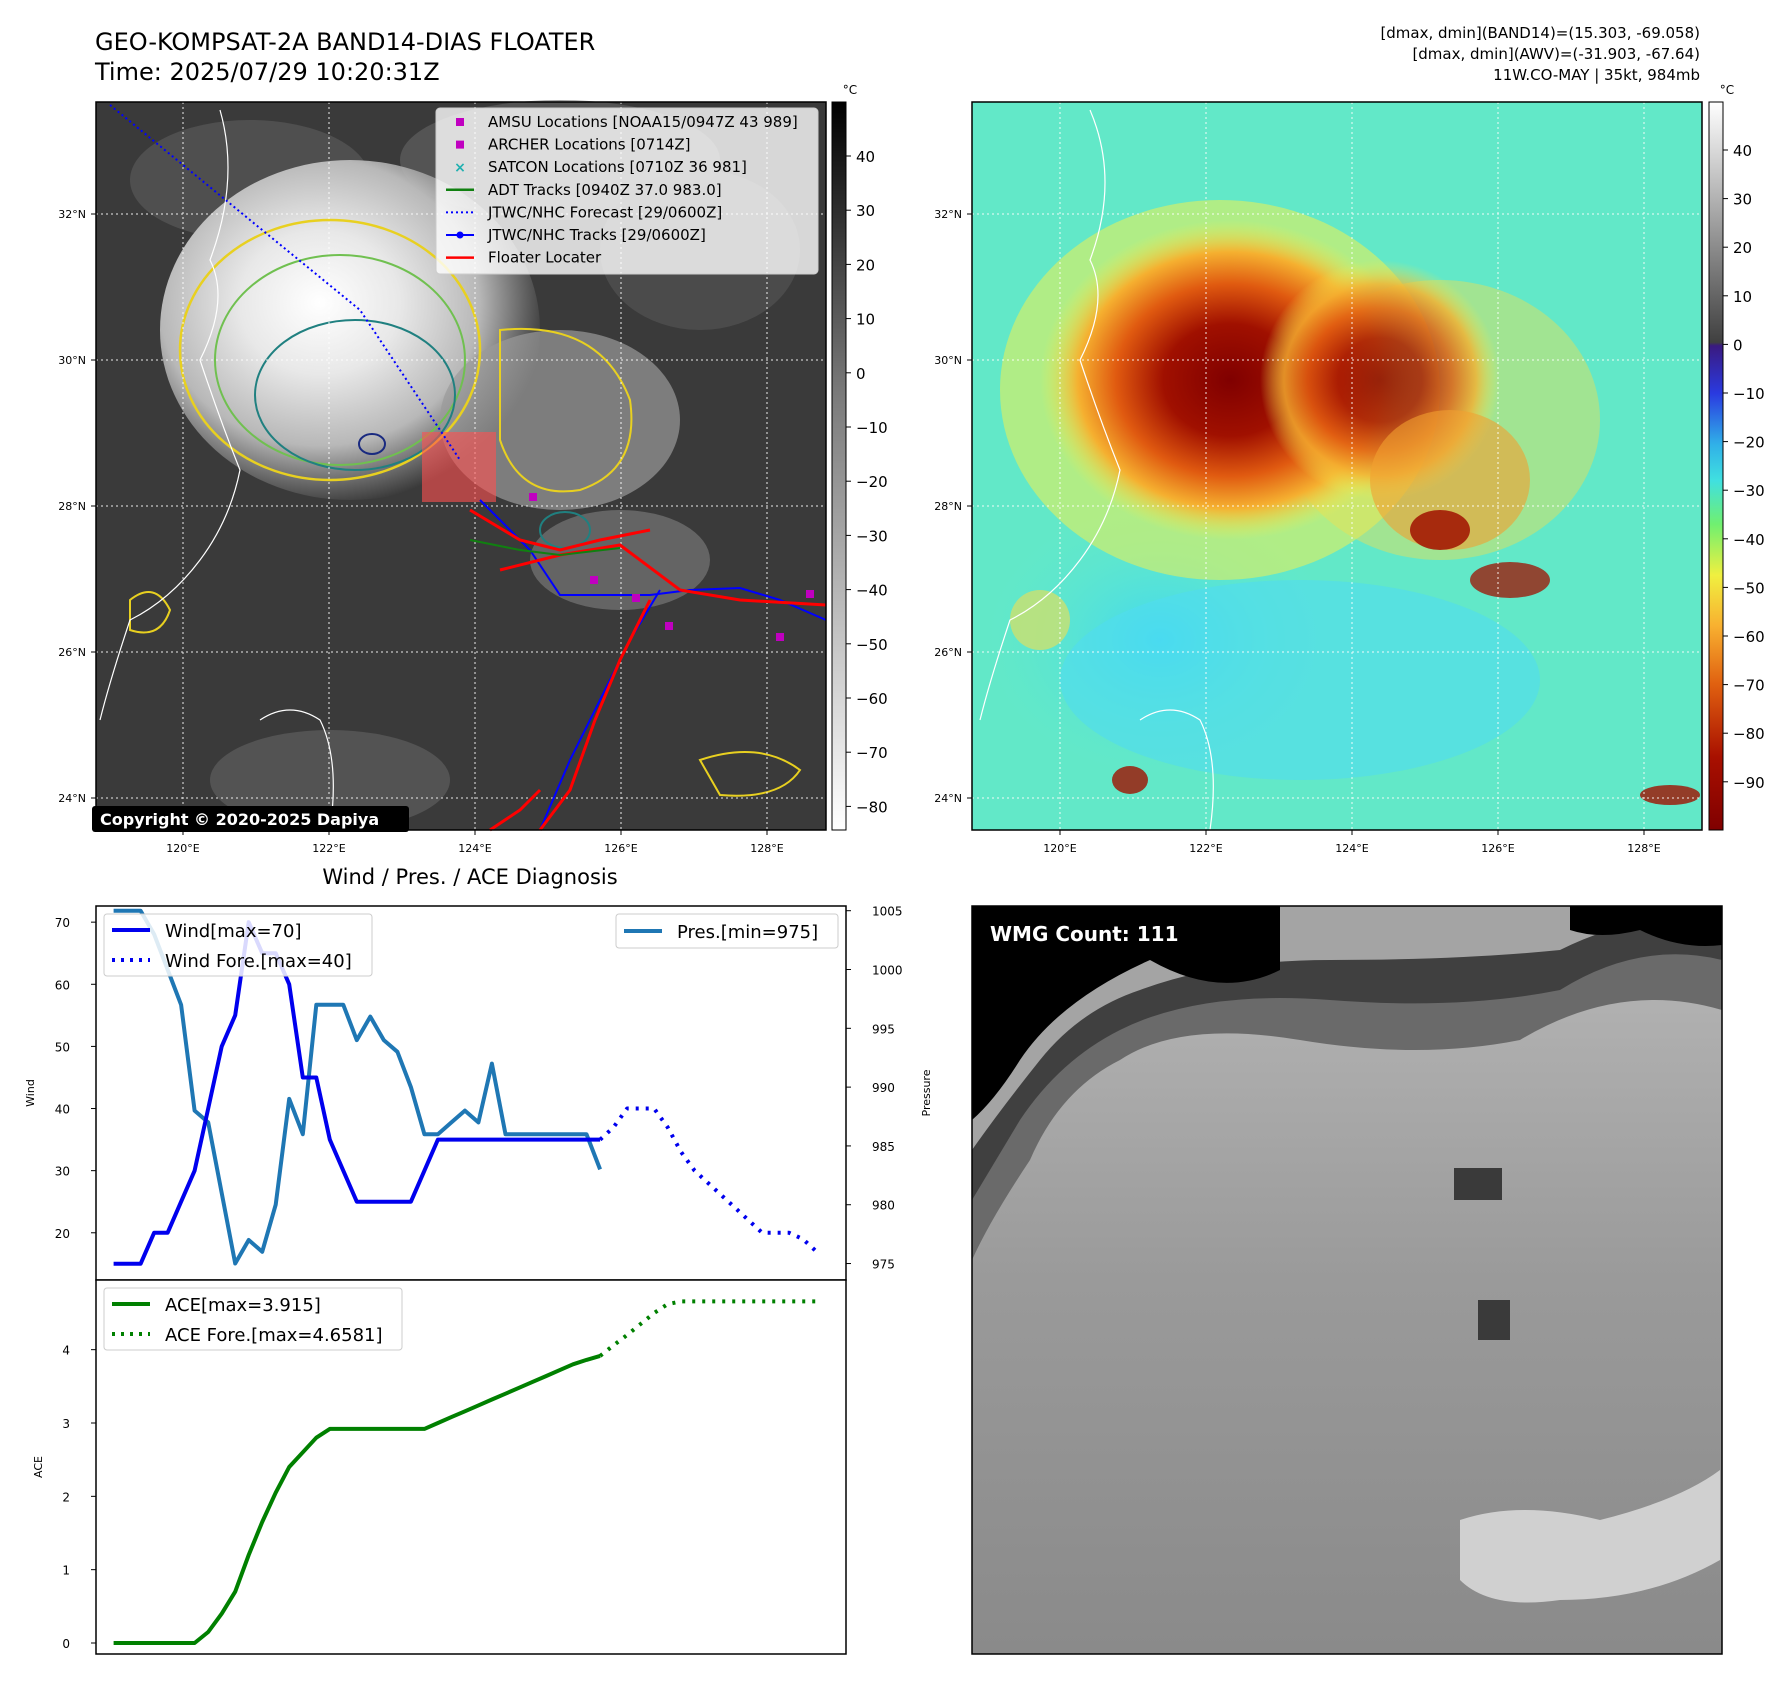 Image resolution: width=1788 pixels, height=1690 pixels. What do you see at coordinates (850, 90) in the screenshot?
I see `ir-colorbar-unit: °C` at bounding box center [850, 90].